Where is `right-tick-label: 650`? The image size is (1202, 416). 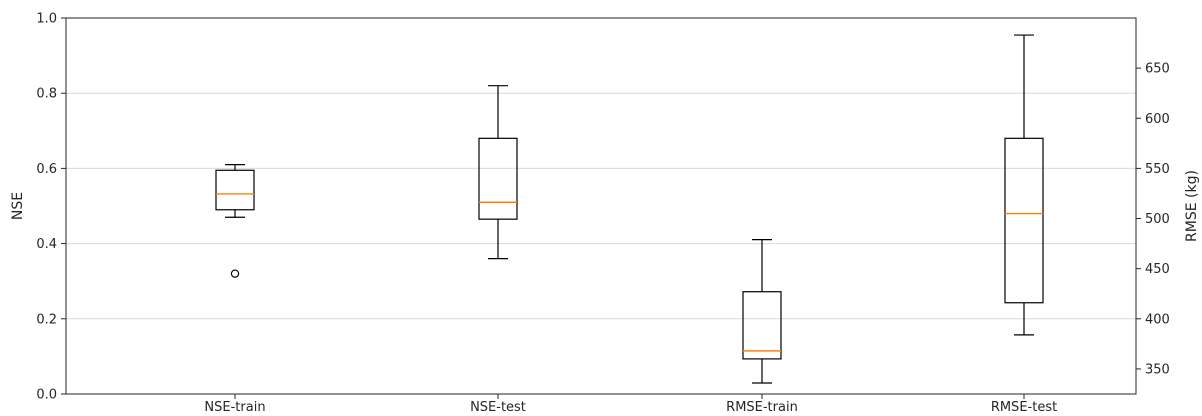 right-tick-label: 650 is located at coordinates (1157, 69).